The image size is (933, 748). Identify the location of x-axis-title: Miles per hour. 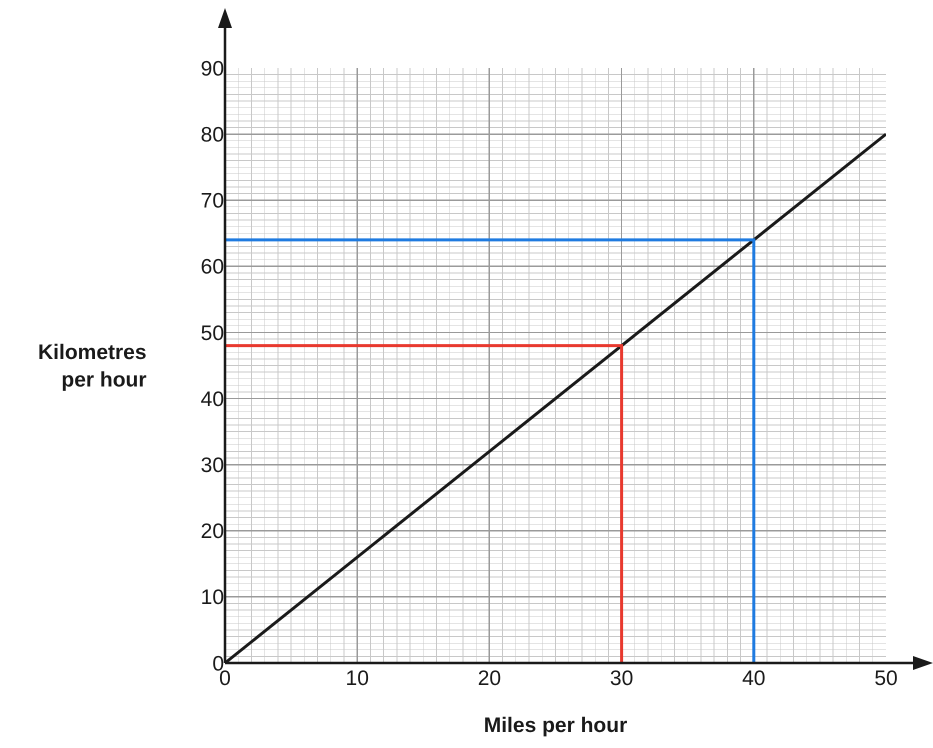
(556, 726).